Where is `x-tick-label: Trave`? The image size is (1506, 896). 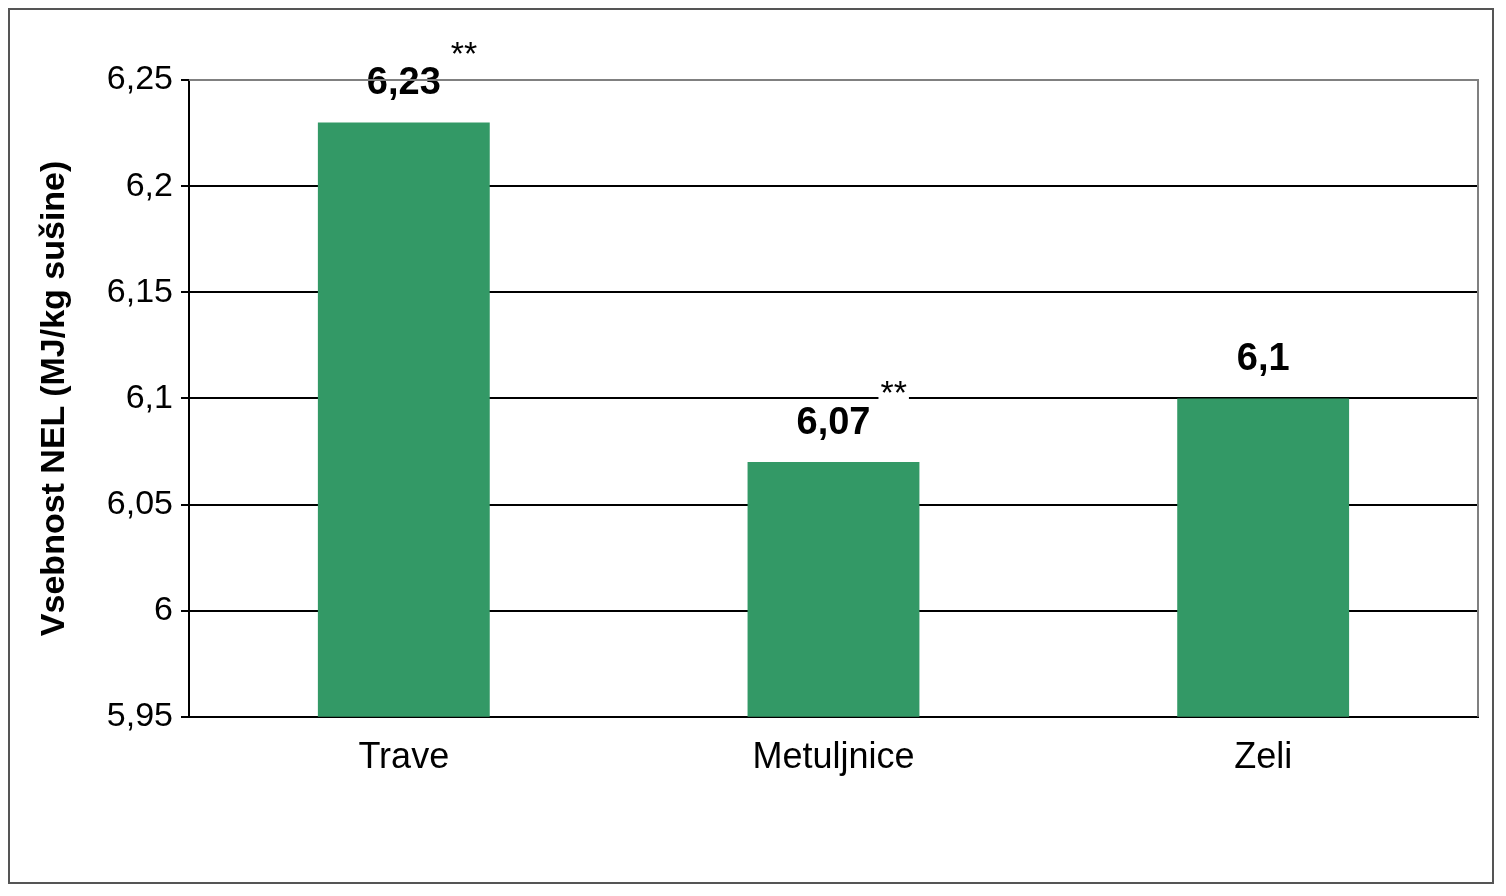 x-tick-label: Trave is located at coordinates (404, 756).